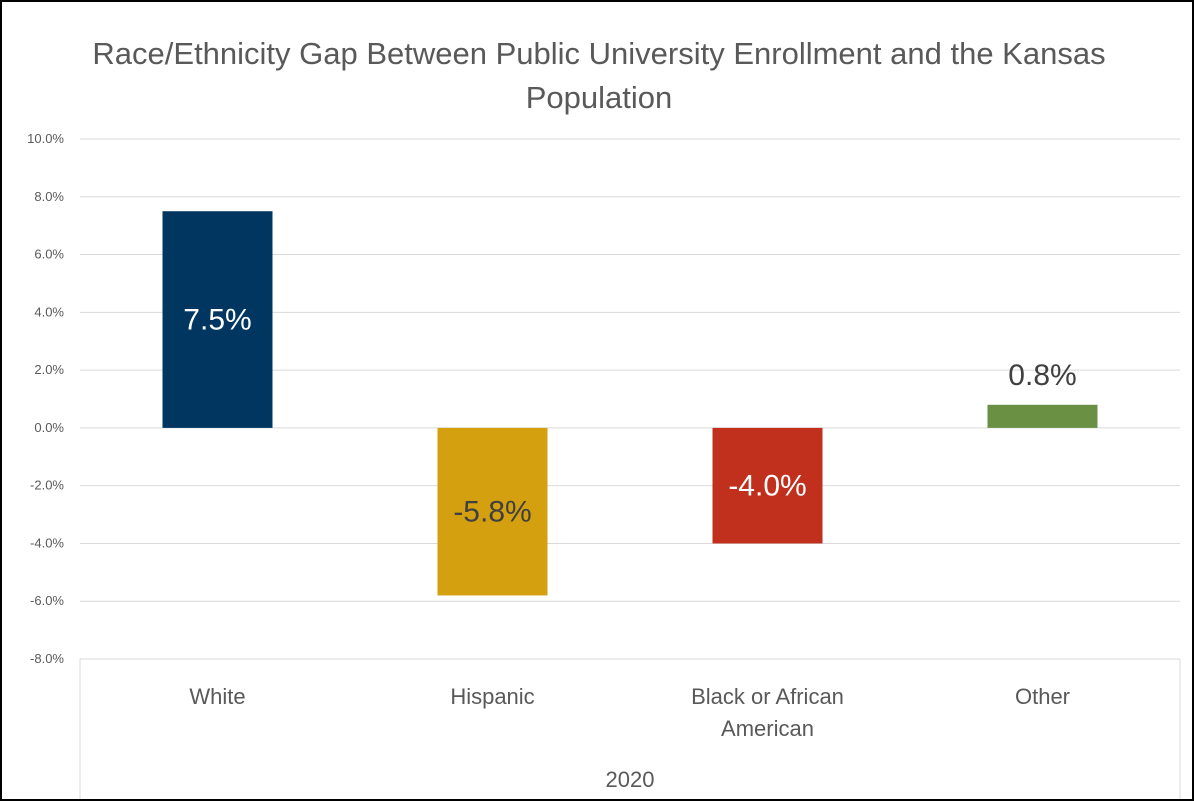 The height and width of the screenshot is (801, 1194). Describe the element at coordinates (1042, 696) in the screenshot. I see `category-label: Other` at that location.